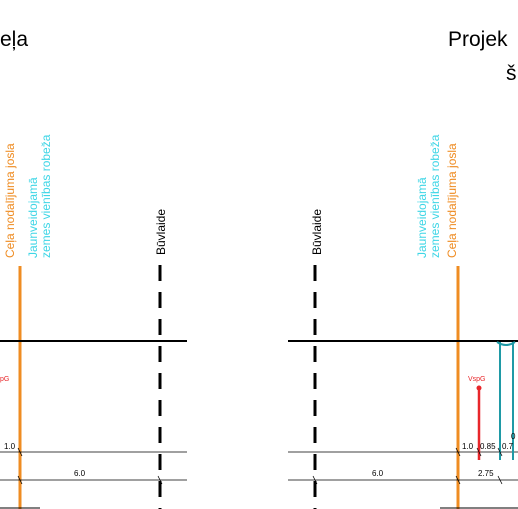 This screenshot has width=518, height=509. Describe the element at coordinates (478, 39) in the screenshot. I see `right-title-fragment: Projek` at that location.